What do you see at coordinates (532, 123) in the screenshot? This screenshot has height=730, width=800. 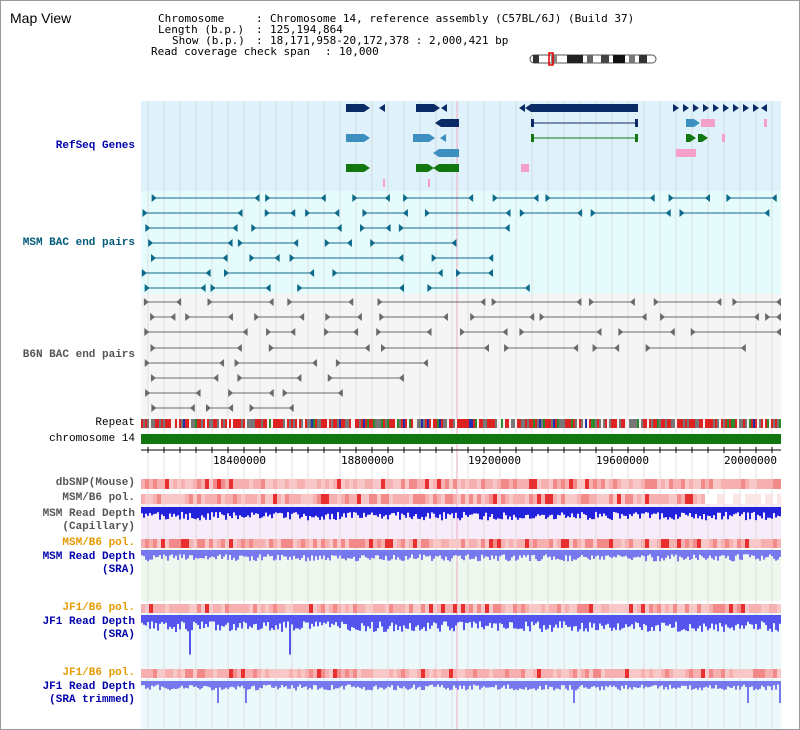 I see `gene-exon` at bounding box center [532, 123].